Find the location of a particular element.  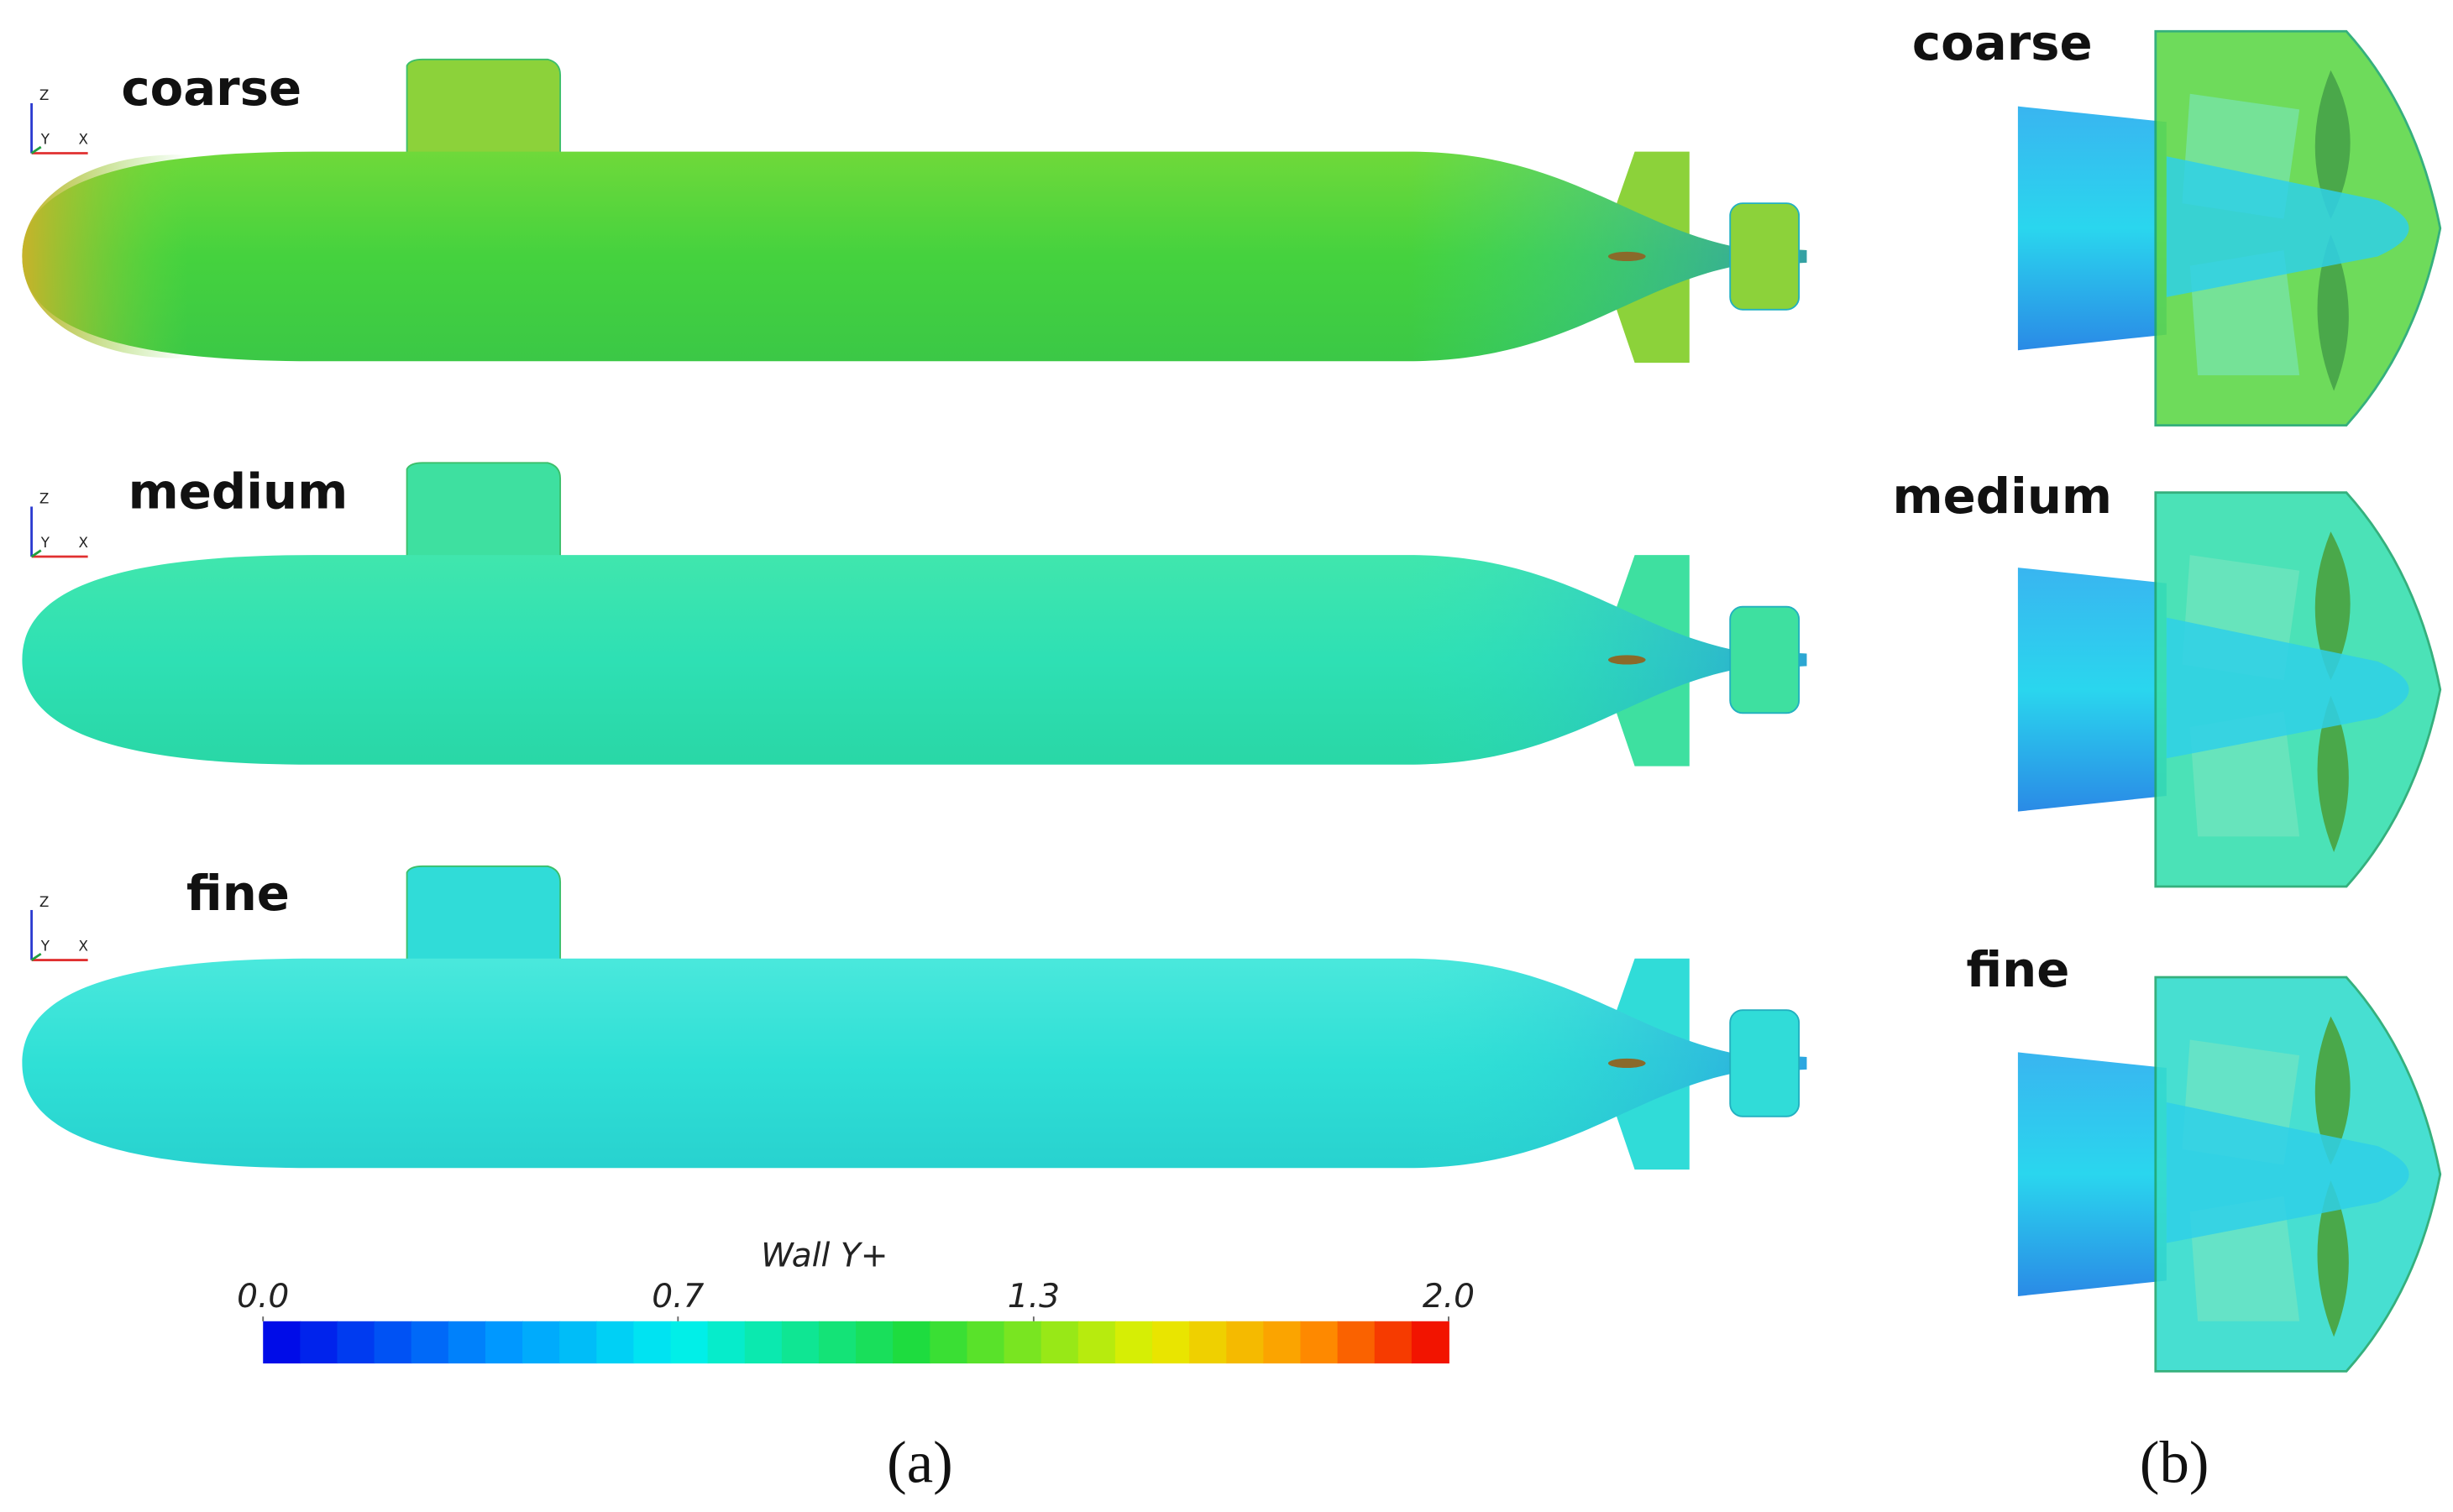

caption: (a) is located at coordinates (920, 1463).